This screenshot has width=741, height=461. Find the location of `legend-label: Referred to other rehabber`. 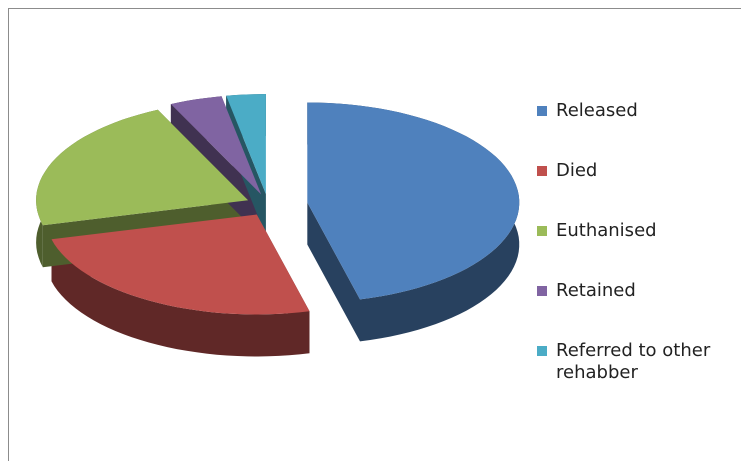

legend-label: Referred to other rehabber is located at coordinates (633, 361).